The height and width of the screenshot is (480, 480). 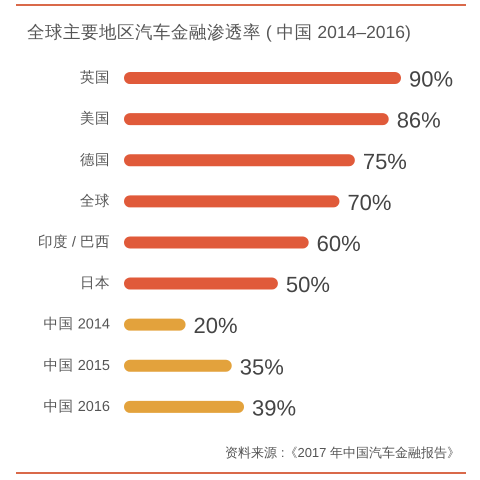 I want to click on category-label: 中国 2014, so click(x=77, y=324).